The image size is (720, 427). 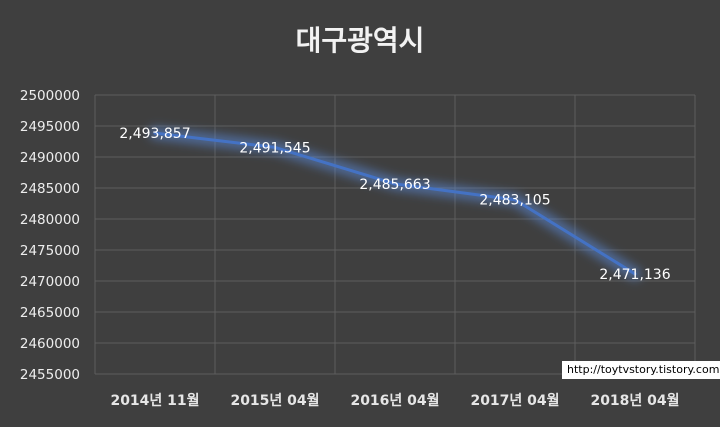 What do you see at coordinates (50, 220) in the screenshot?
I see `y-tick-label: 2480000` at bounding box center [50, 220].